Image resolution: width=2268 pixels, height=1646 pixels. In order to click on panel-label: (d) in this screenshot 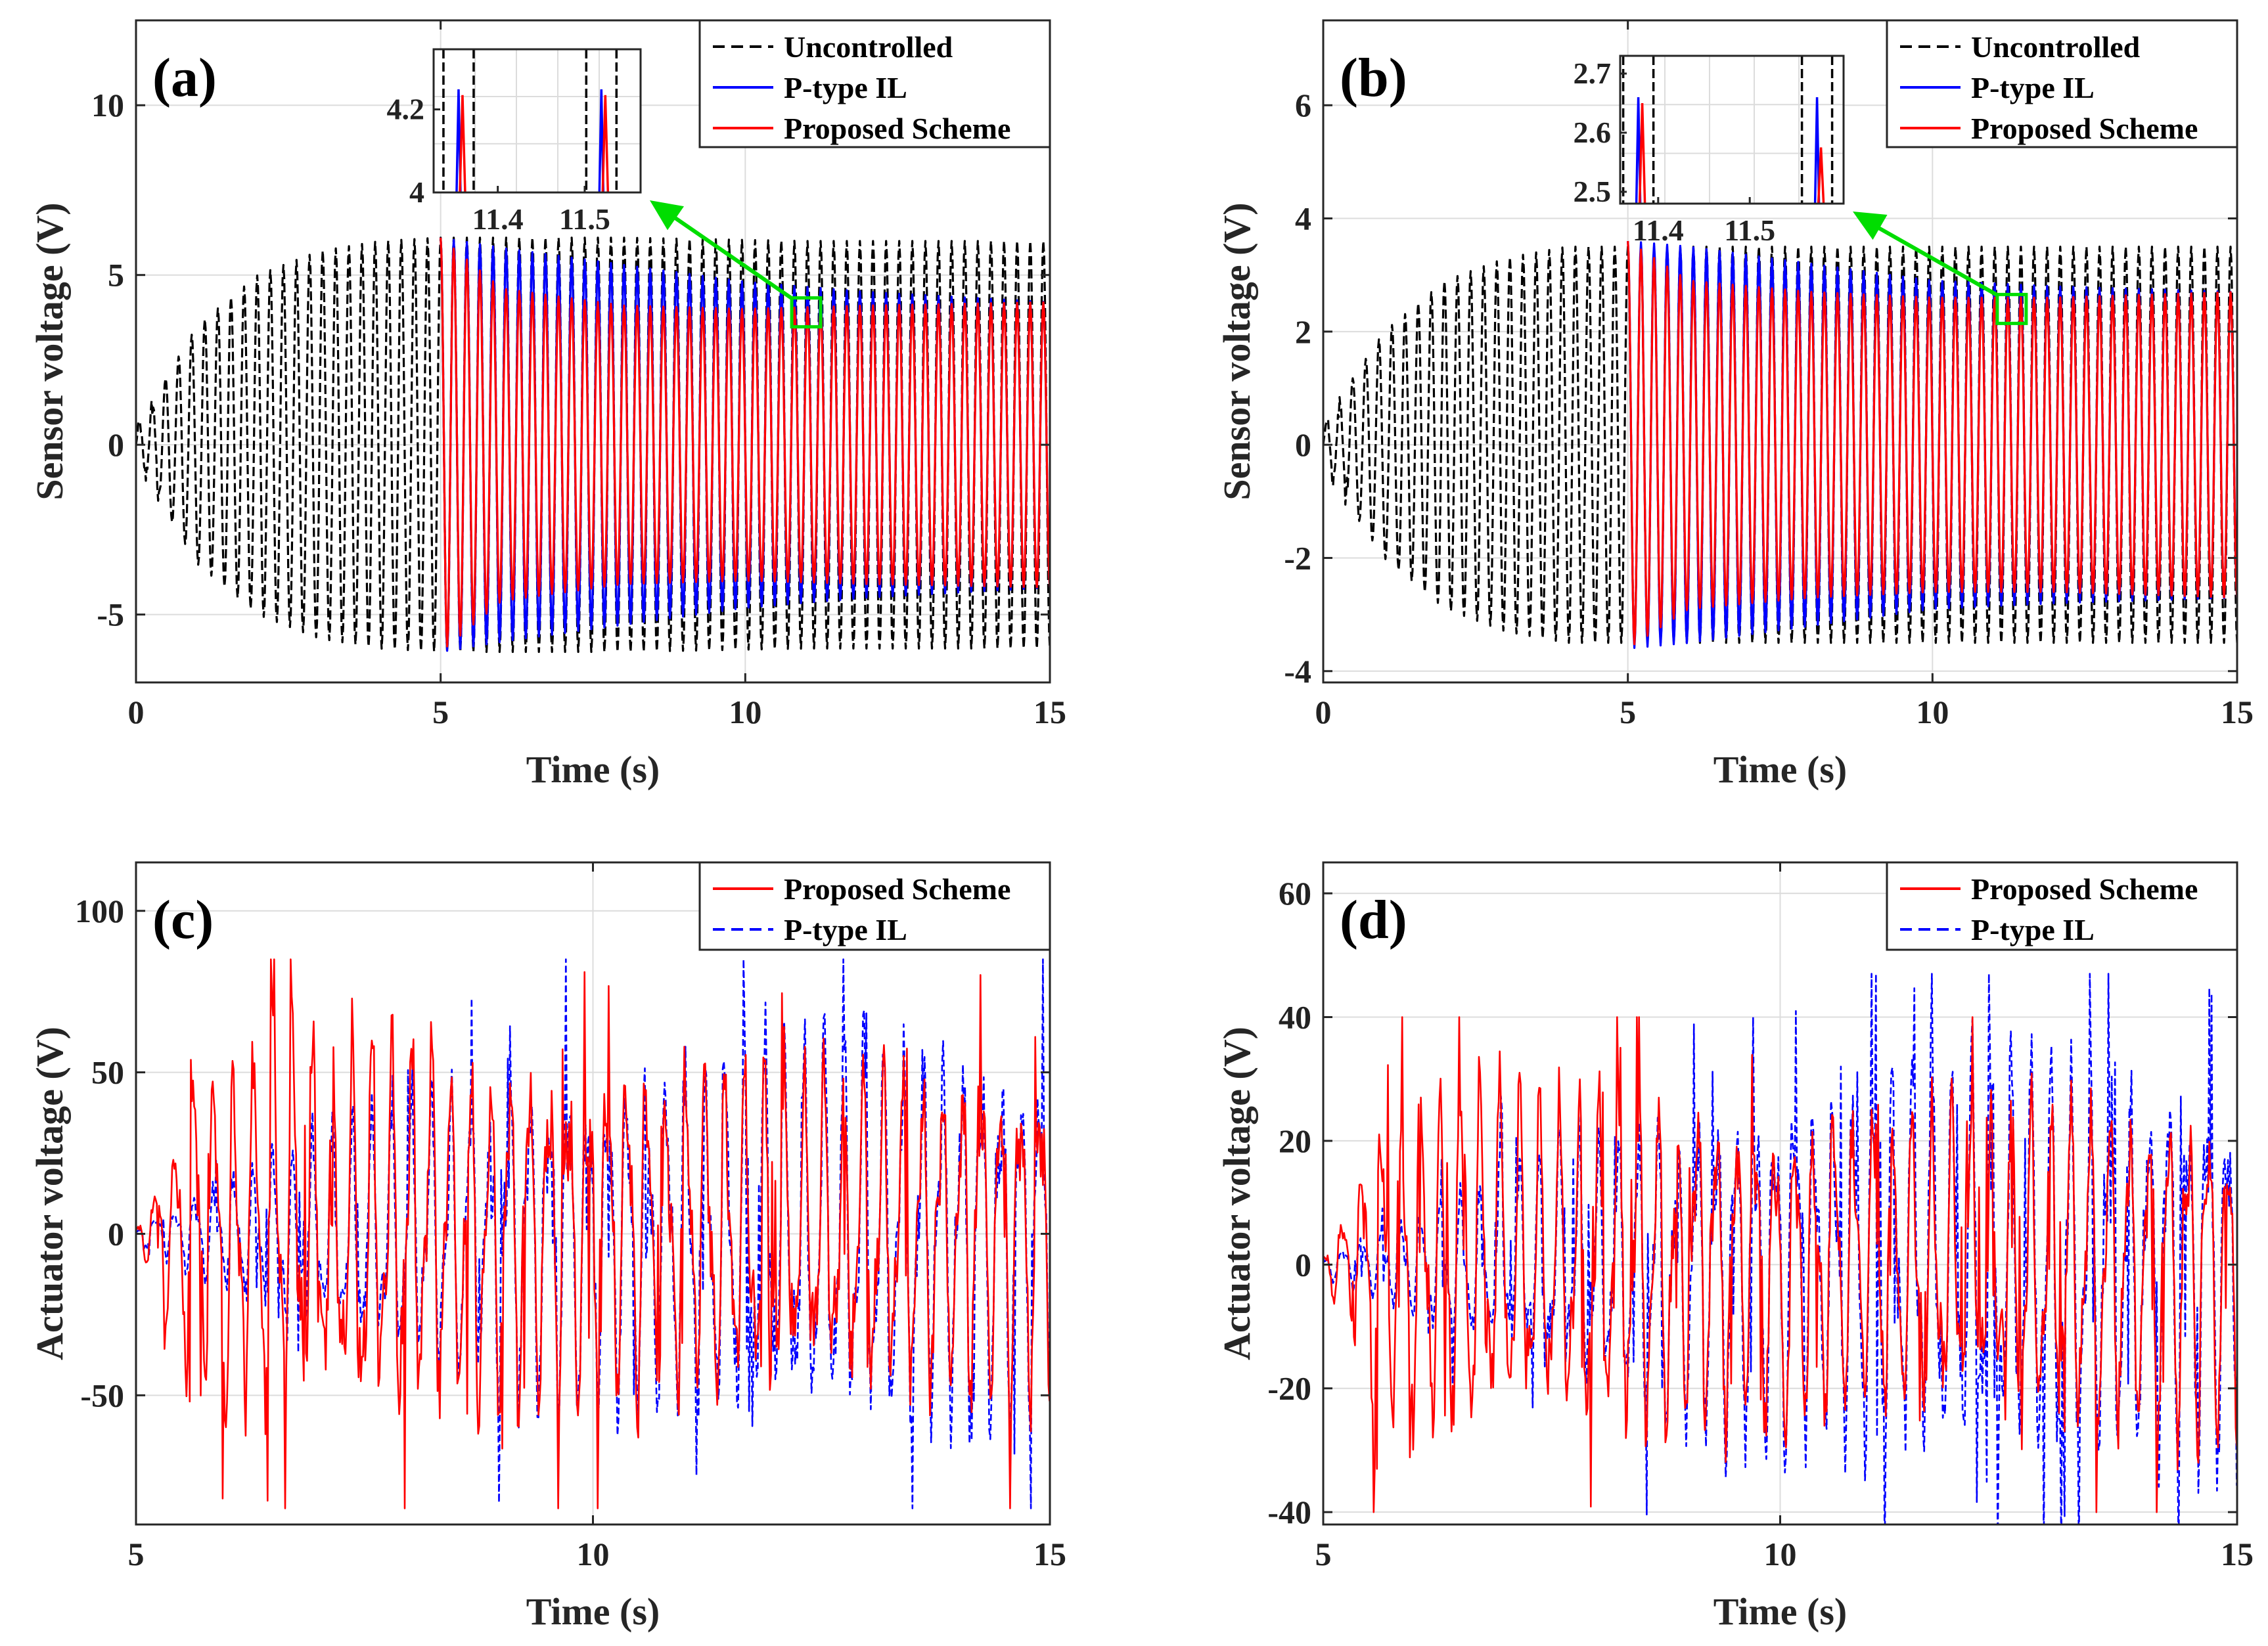, I will do `click(1373, 919)`.